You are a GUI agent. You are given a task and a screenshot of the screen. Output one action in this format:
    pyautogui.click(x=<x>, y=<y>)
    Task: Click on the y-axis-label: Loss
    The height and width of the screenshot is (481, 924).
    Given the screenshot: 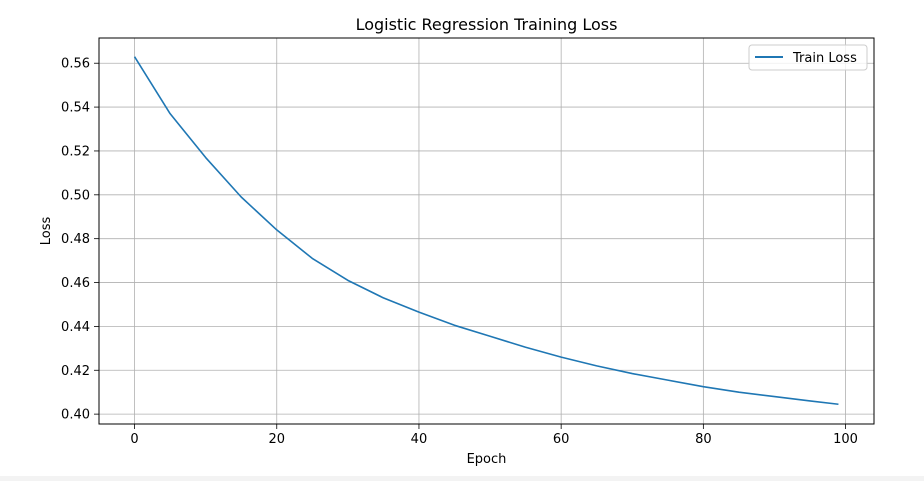 What is the action you would take?
    pyautogui.click(x=46, y=231)
    